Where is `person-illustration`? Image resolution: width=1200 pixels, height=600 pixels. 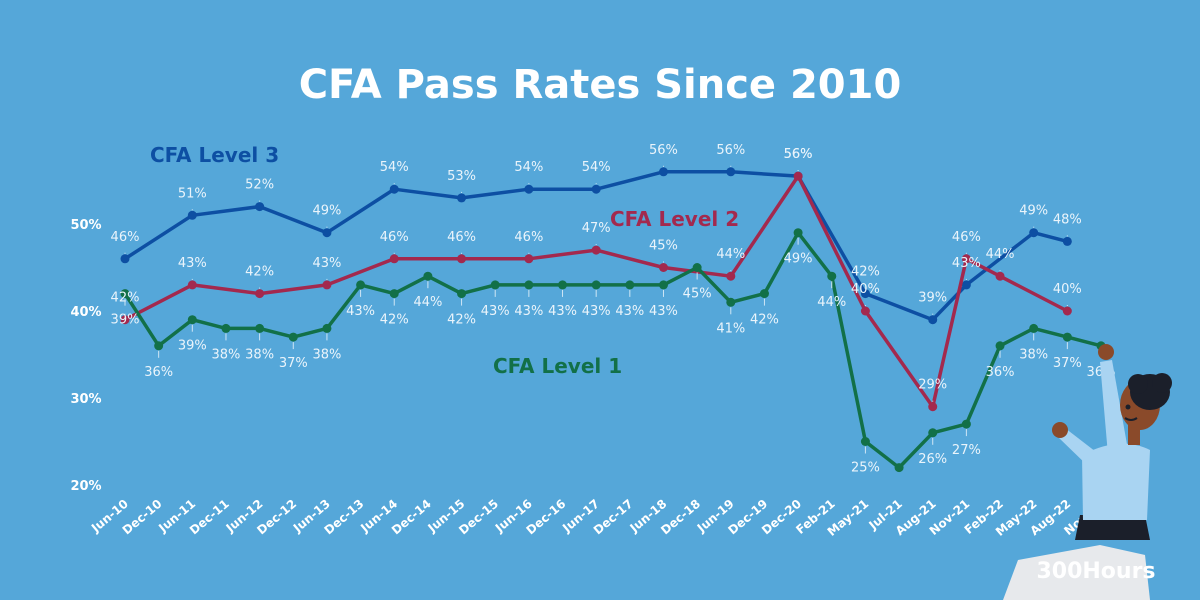 person-illustration is located at coordinates (1087, 472).